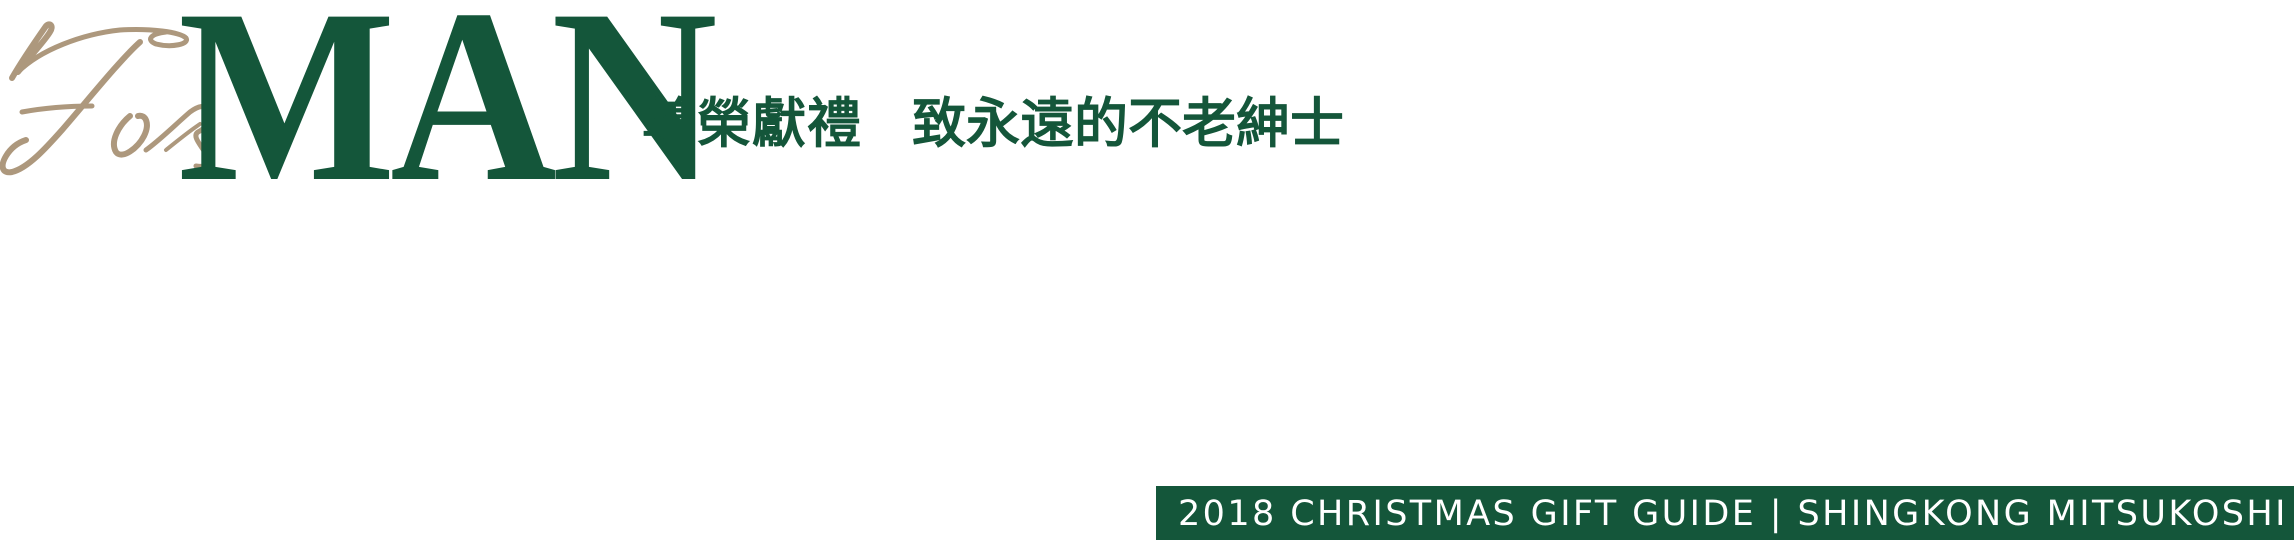 The width and height of the screenshot is (2294, 540). Describe the element at coordinates (445, 110) in the screenshot. I see `man-logo-word: MAN` at that location.